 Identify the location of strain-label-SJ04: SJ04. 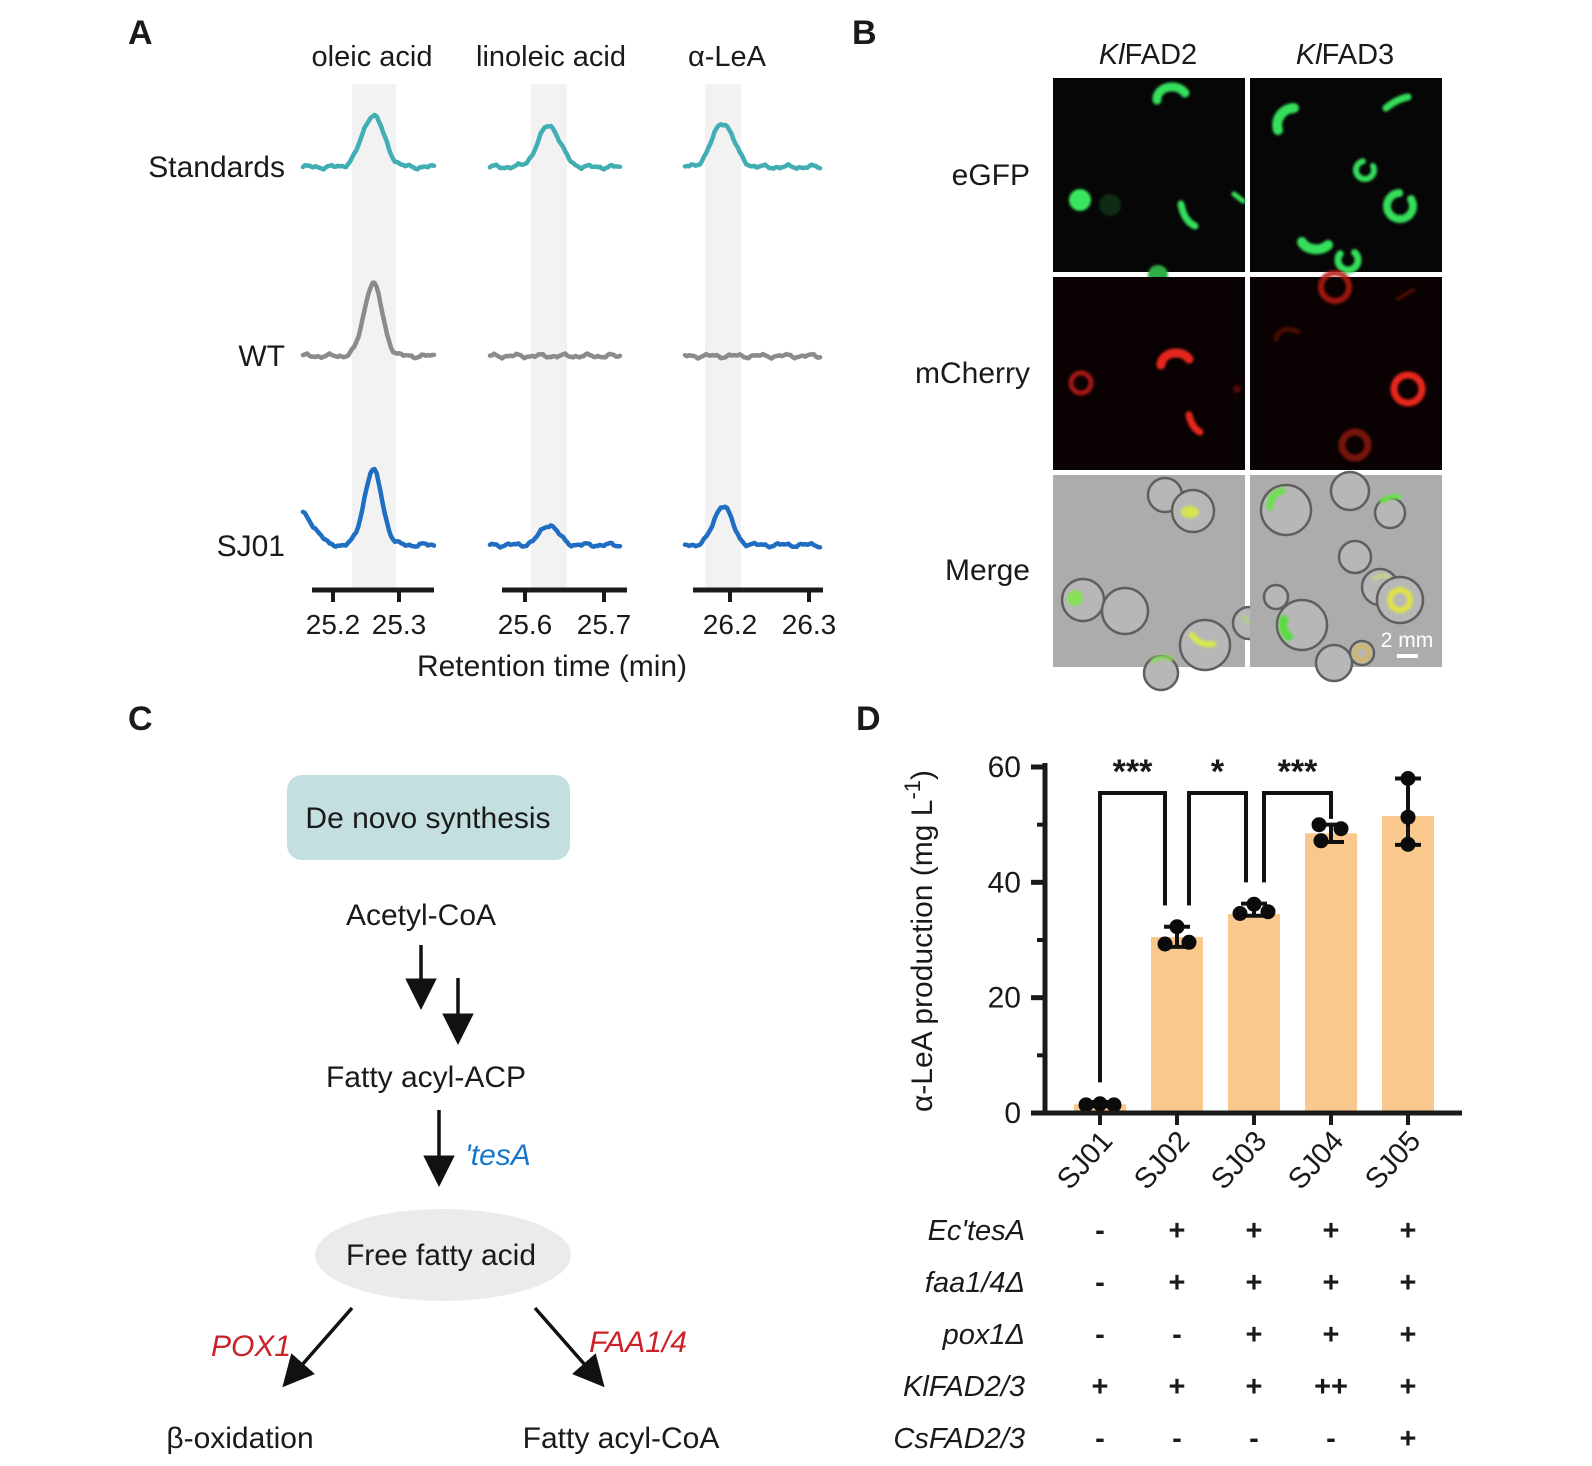
(1316, 1160).